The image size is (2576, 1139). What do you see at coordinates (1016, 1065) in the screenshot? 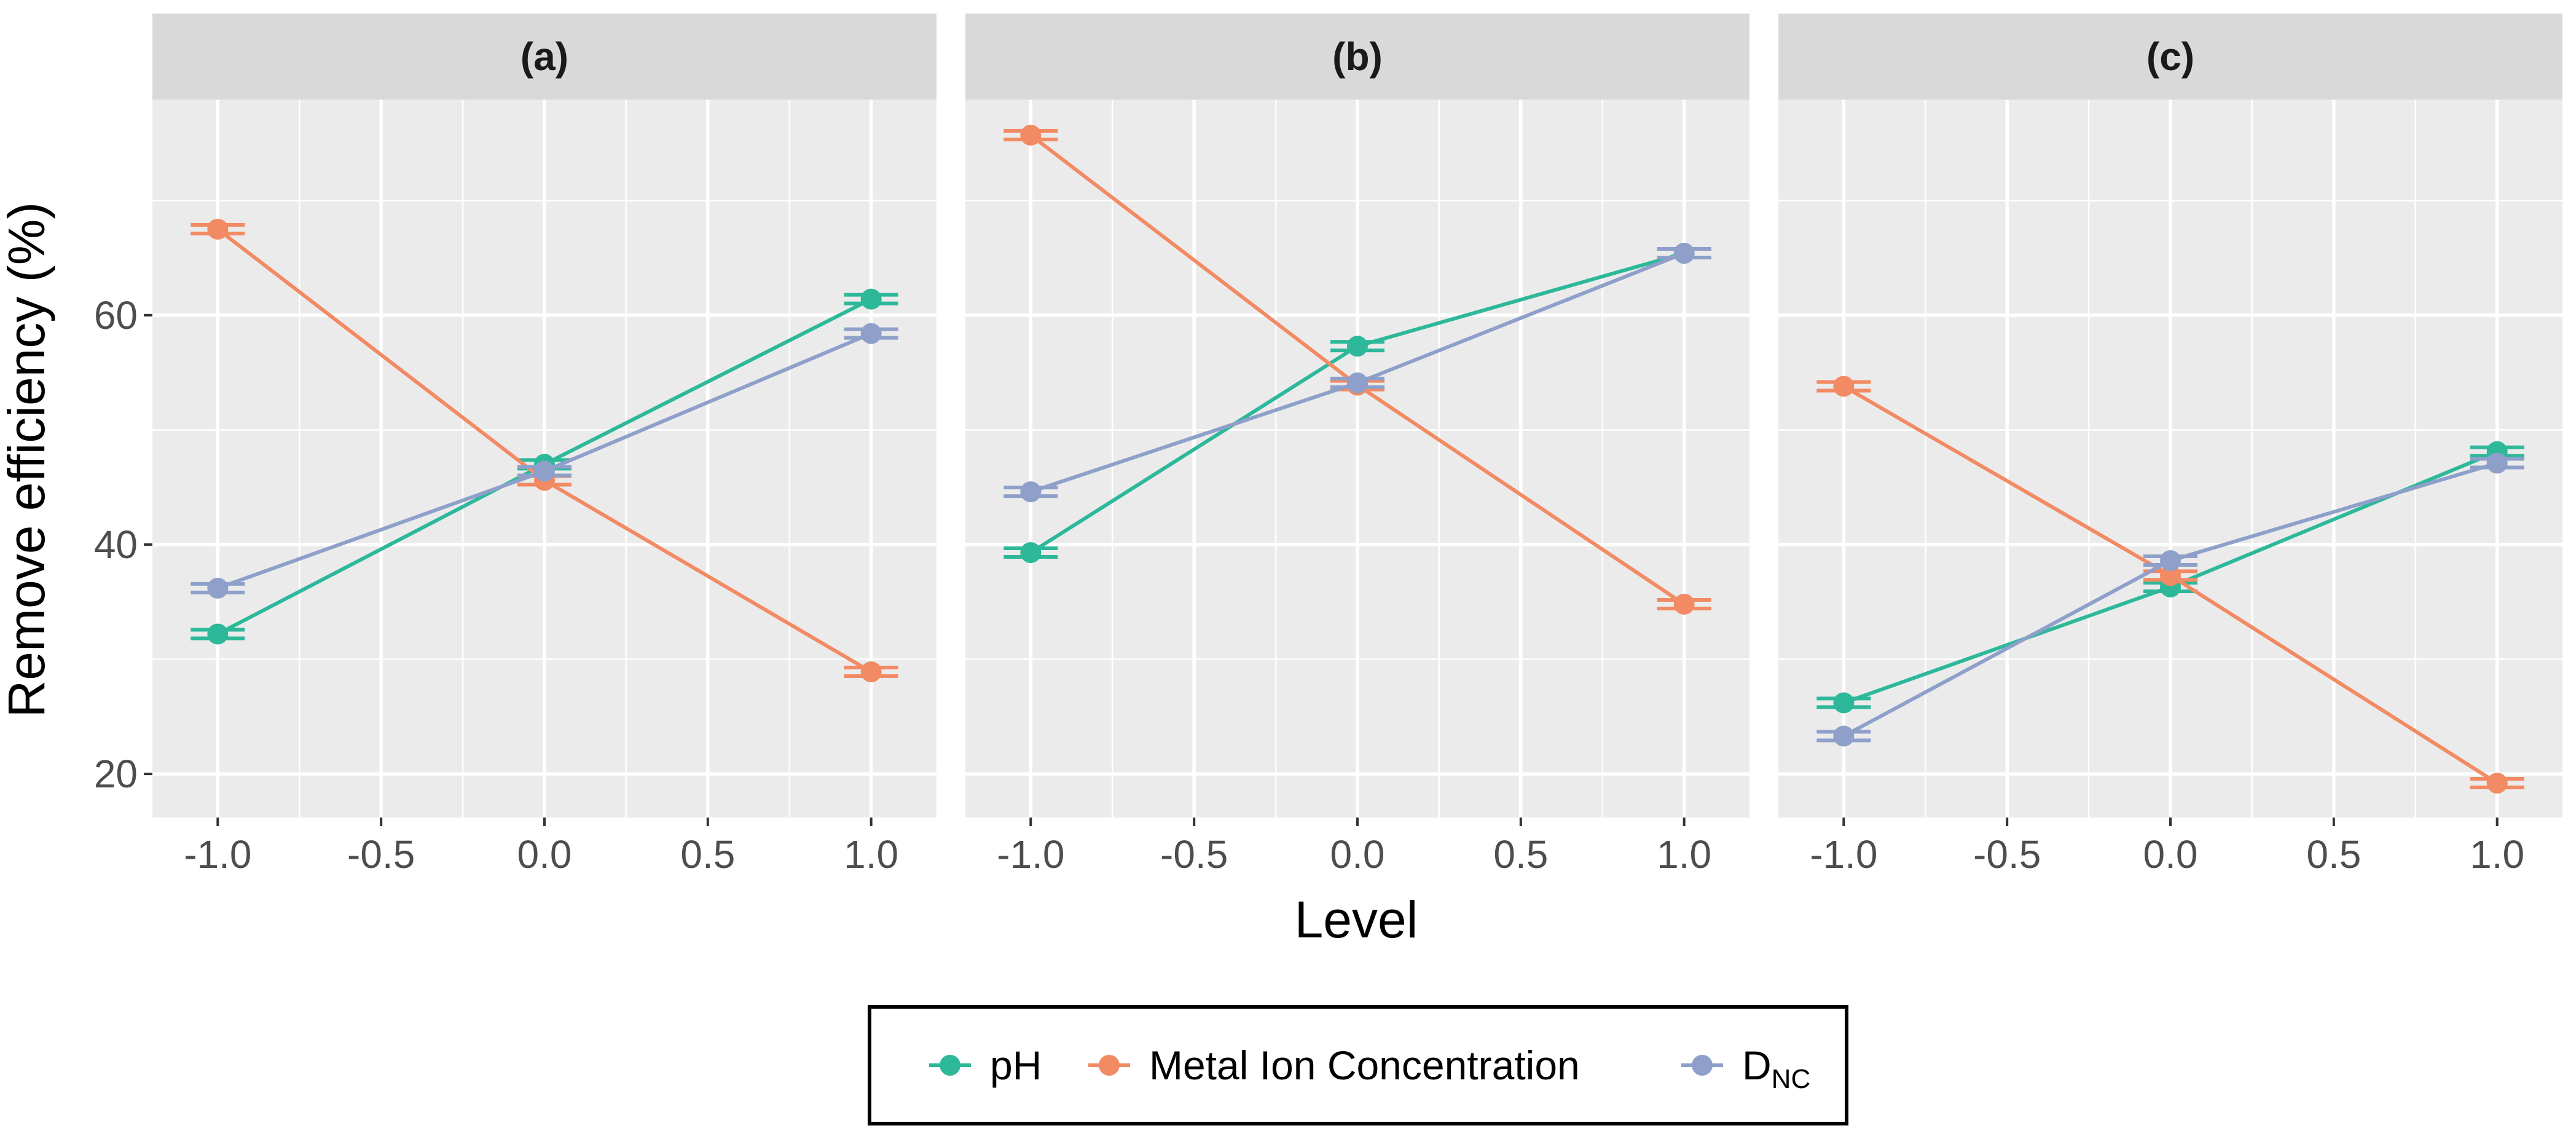
I see `legend-label: pH` at bounding box center [1016, 1065].